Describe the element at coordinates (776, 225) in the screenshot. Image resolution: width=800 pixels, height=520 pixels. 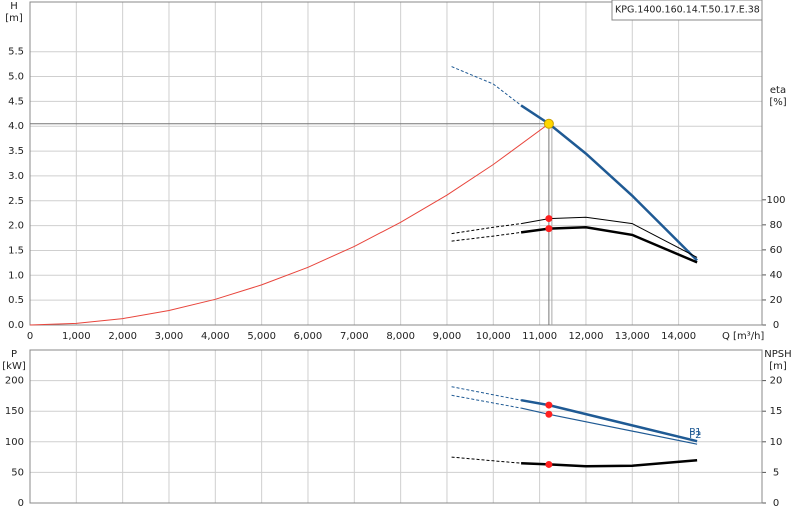
I see `y2-tick-label: 80` at that location.